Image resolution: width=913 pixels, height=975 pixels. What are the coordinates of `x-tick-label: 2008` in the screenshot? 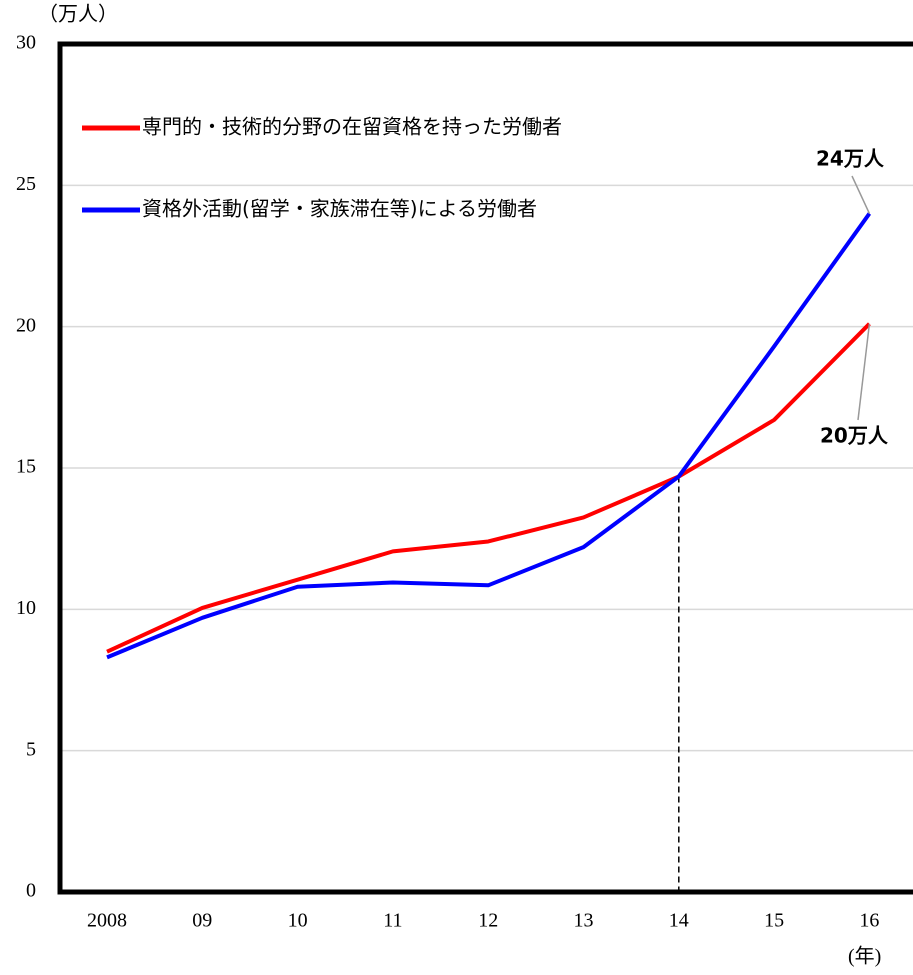 It's located at (107, 921).